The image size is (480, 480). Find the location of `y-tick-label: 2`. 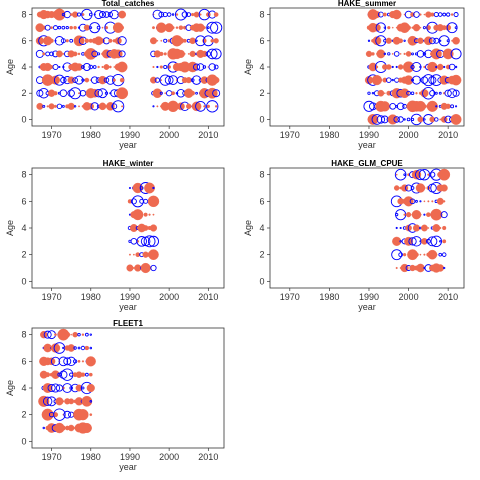

y-tick-label: 2 is located at coordinates (261, 255).